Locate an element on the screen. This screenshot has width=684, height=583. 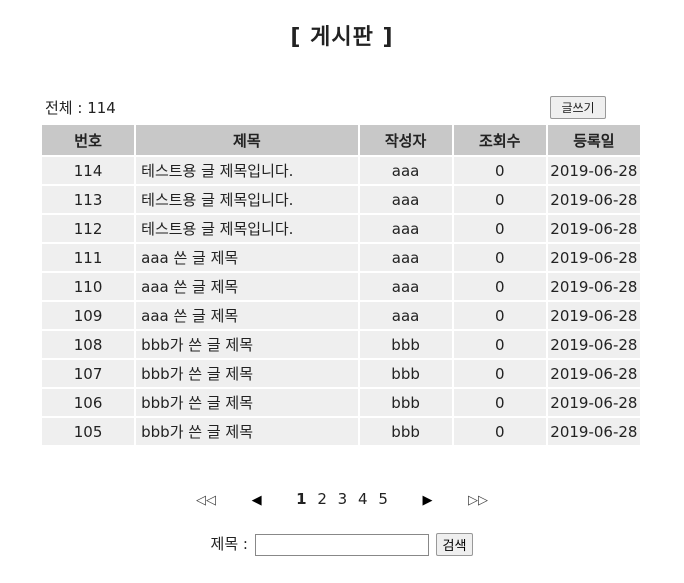
table-row: 105 bbb가 쓴 글 제목 bbb 0 2019-06-28 is located at coordinates (341, 431).